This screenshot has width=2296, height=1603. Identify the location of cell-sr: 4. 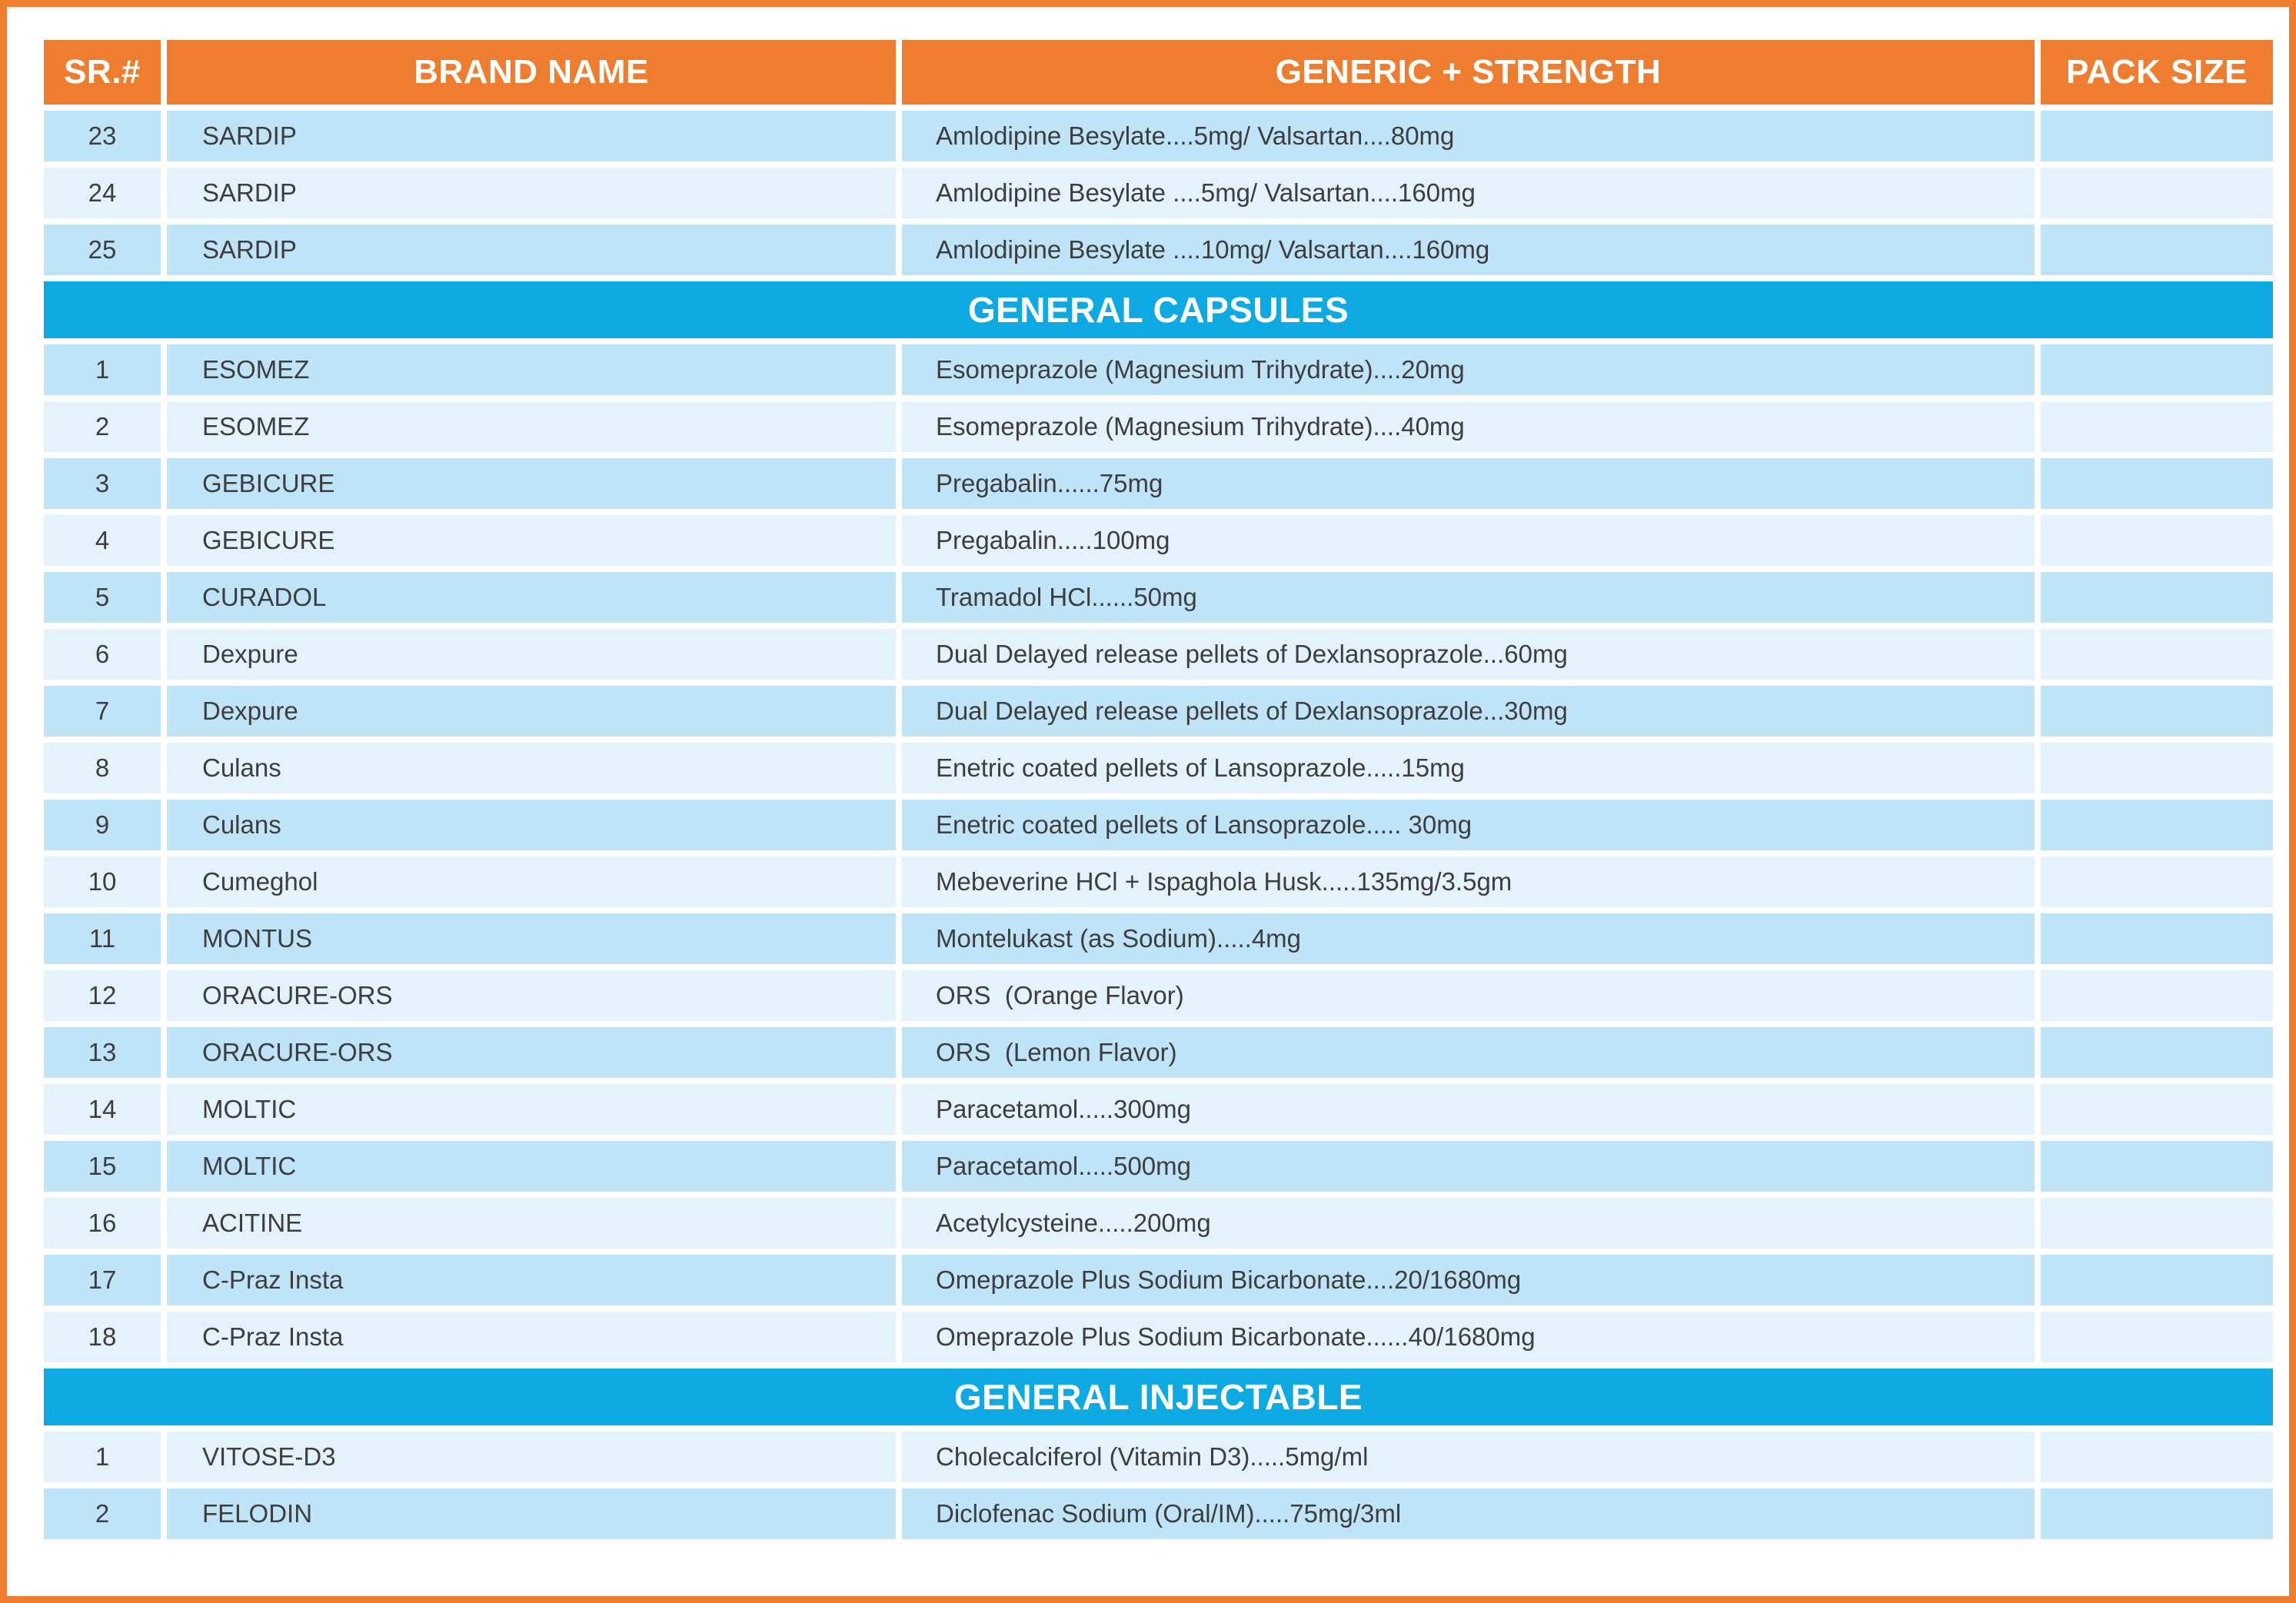
(102, 540).